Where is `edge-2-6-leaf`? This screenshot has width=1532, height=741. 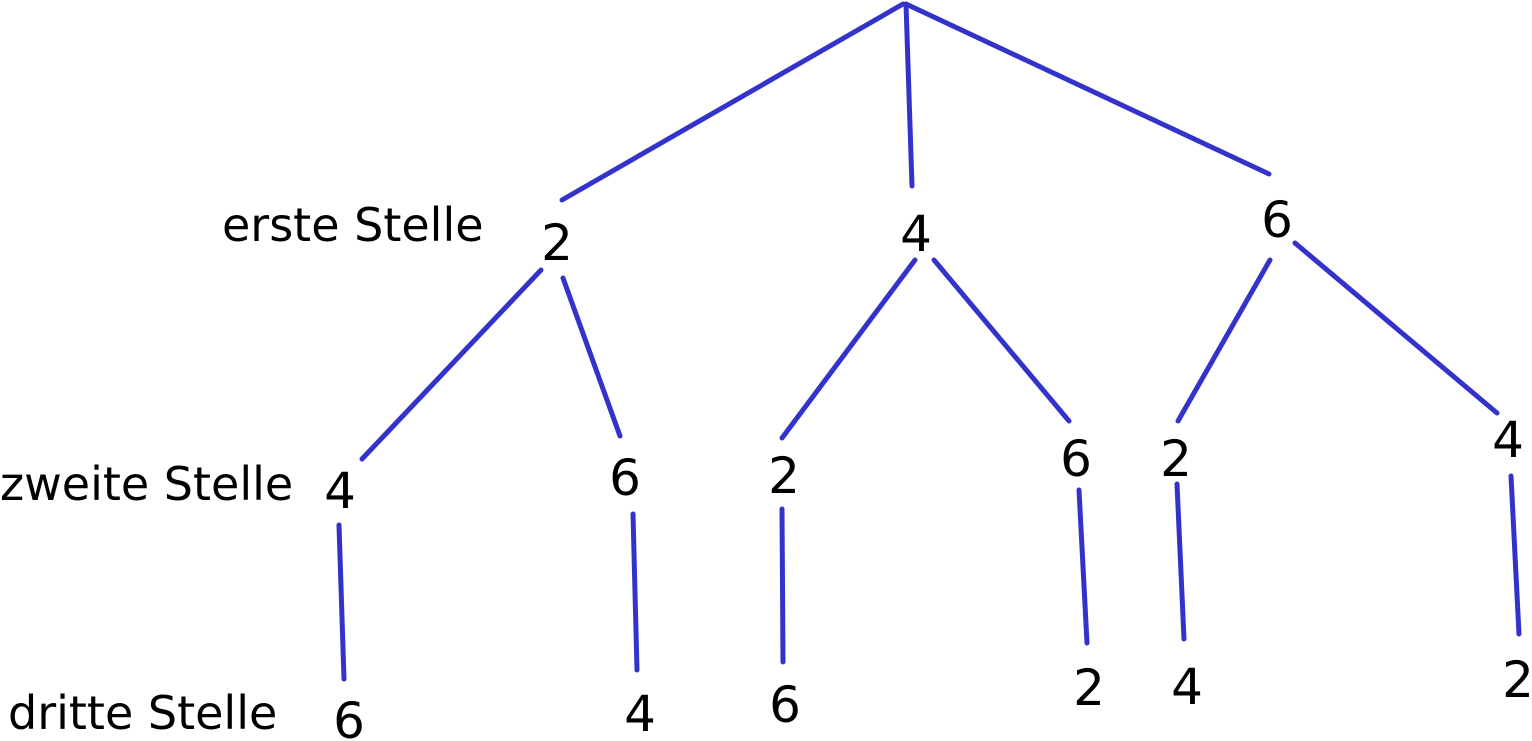 edge-2-6-leaf is located at coordinates (782, 585).